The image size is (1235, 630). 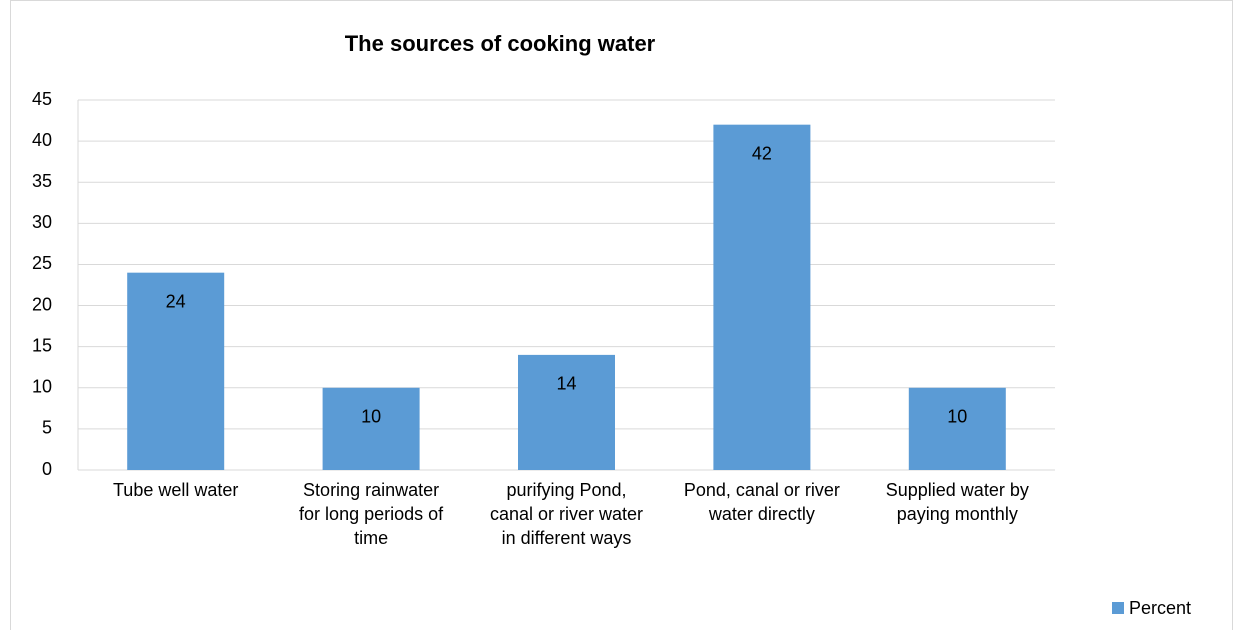 I want to click on y-tick-label: 30, so click(x=42, y=222).